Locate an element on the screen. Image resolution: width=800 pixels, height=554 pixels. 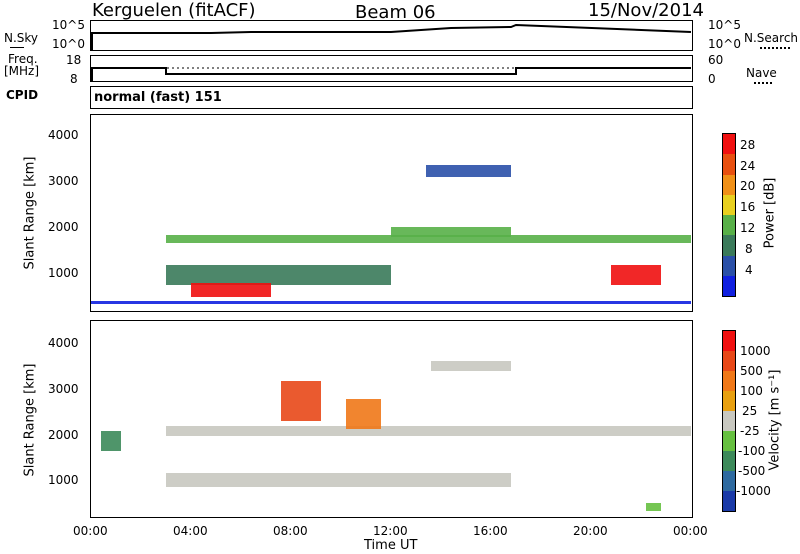
vel-cbar-tick-1000: 1000 is located at coordinates (755, 351).